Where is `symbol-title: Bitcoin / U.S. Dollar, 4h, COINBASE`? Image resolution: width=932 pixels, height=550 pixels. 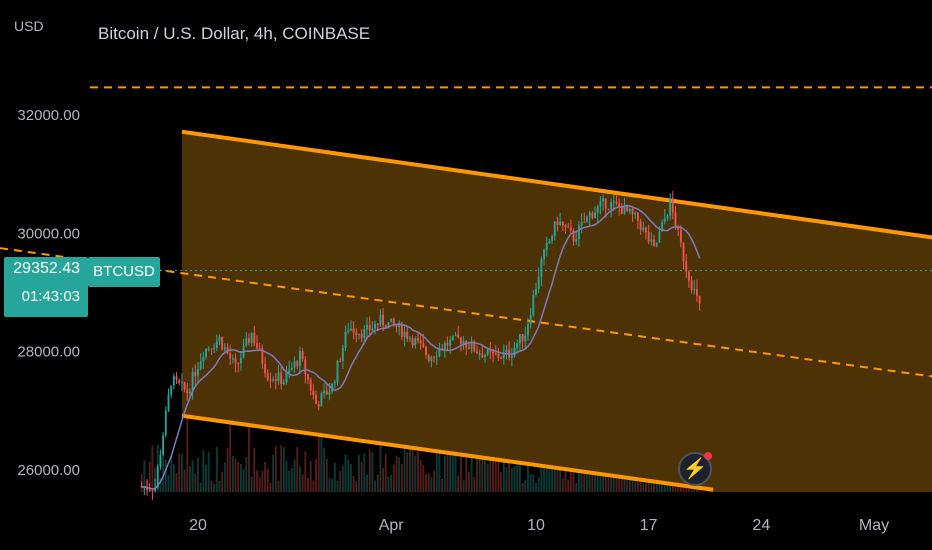
symbol-title: Bitcoin / U.S. Dollar, 4h, COINBASE is located at coordinates (234, 33).